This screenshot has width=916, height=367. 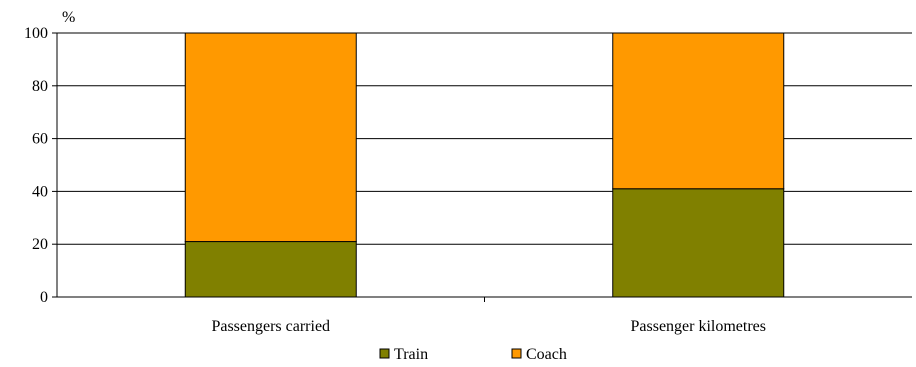 I want to click on legend-swatch-coach, so click(x=516, y=353).